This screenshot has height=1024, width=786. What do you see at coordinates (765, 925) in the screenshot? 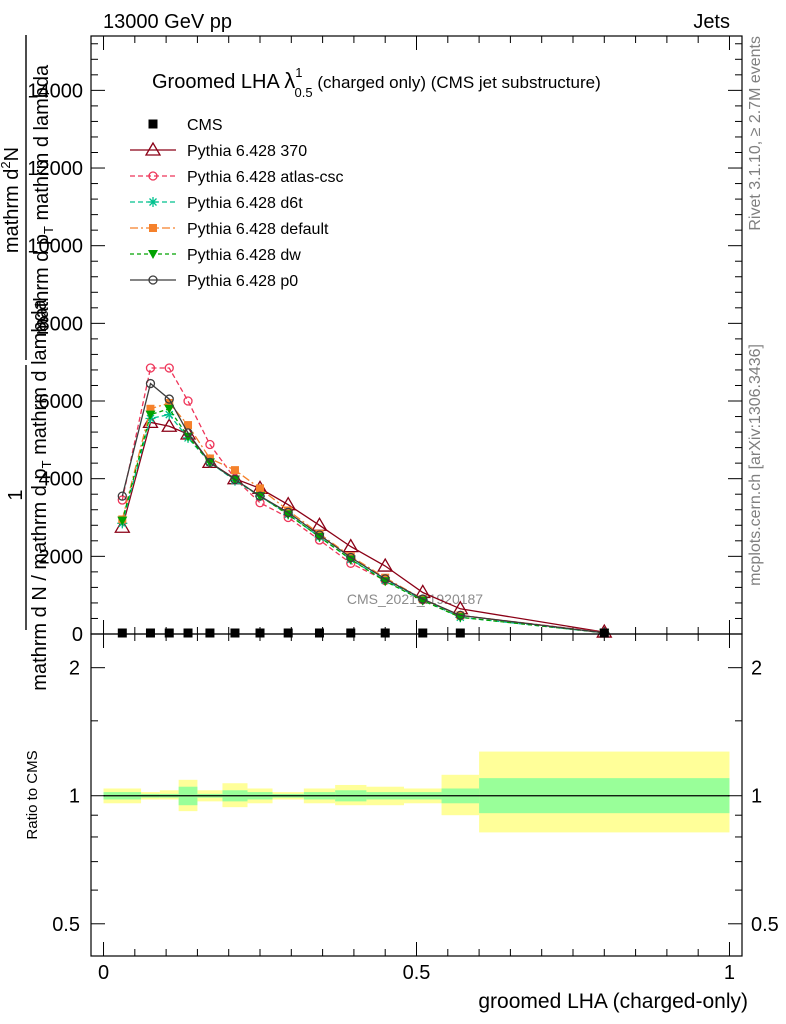
I see `ratio-y-tick-label-right: 0.5` at bounding box center [765, 925].